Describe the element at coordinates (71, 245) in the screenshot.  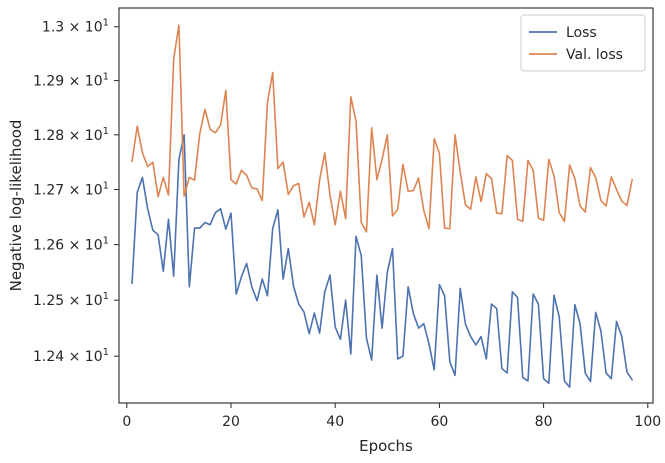
I see `y-tick-label: 1.26 × 10¹` at that location.